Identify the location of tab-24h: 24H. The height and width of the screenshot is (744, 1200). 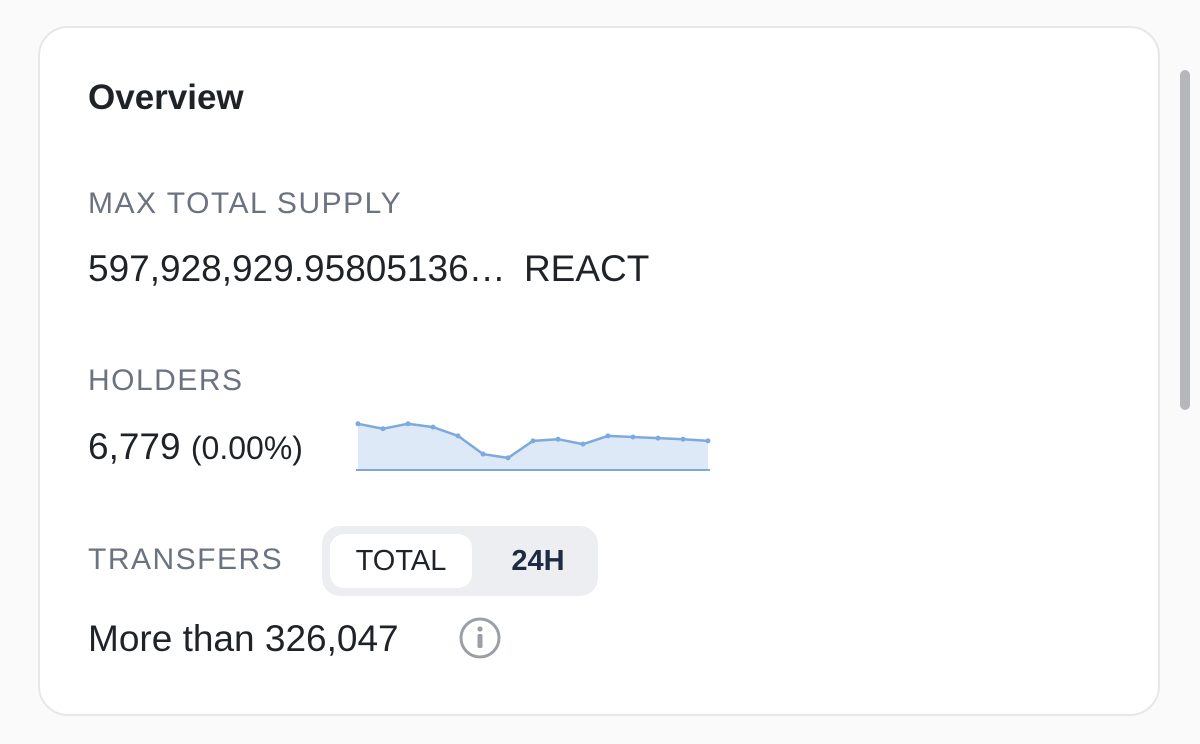
(538, 561).